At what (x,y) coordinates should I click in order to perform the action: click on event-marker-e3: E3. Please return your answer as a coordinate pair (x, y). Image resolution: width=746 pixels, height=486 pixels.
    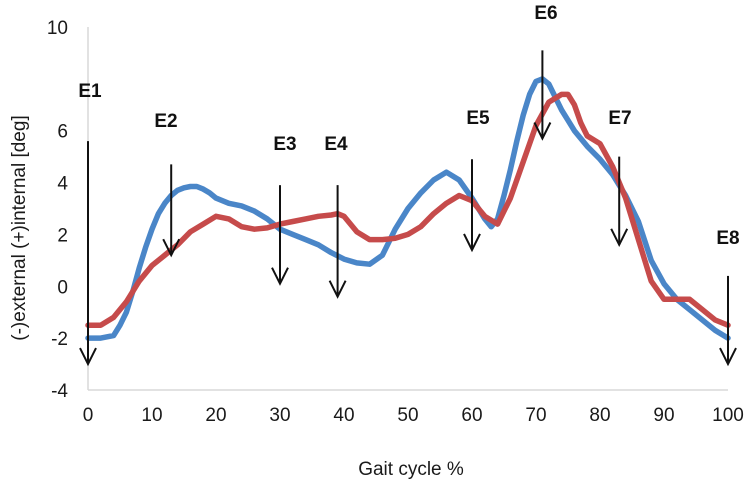
    Looking at the image, I should click on (284, 210).